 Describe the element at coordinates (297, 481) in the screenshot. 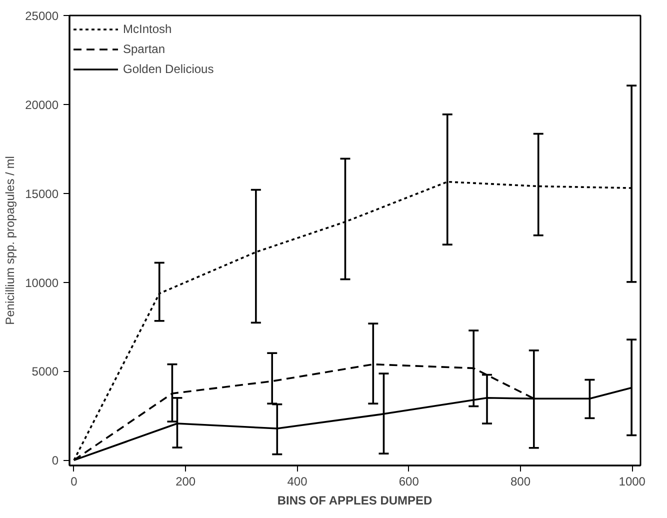

I see `x-tick-label: 400` at that location.